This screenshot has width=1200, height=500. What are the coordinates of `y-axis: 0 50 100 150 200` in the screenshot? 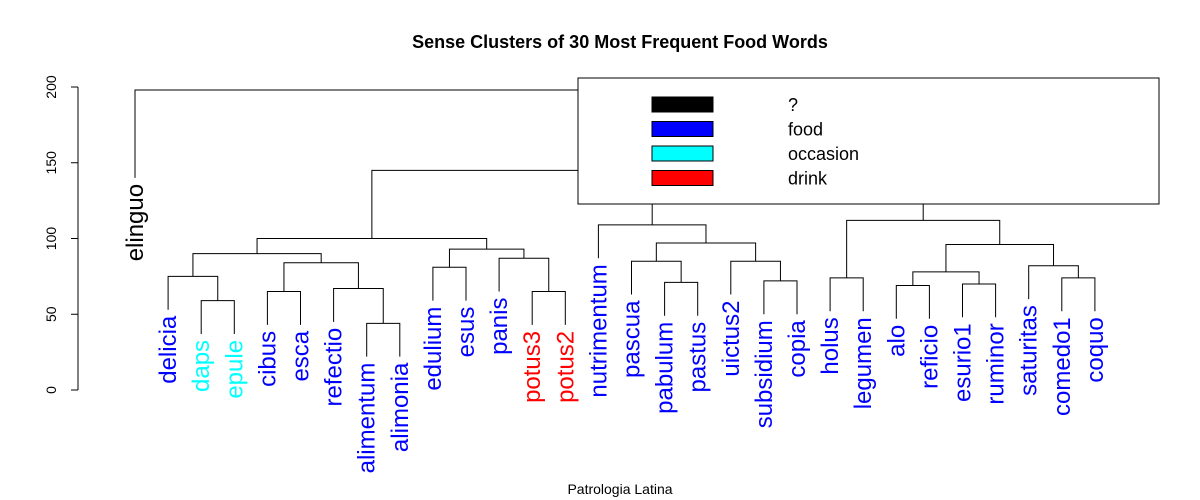 It's located at (61, 234).